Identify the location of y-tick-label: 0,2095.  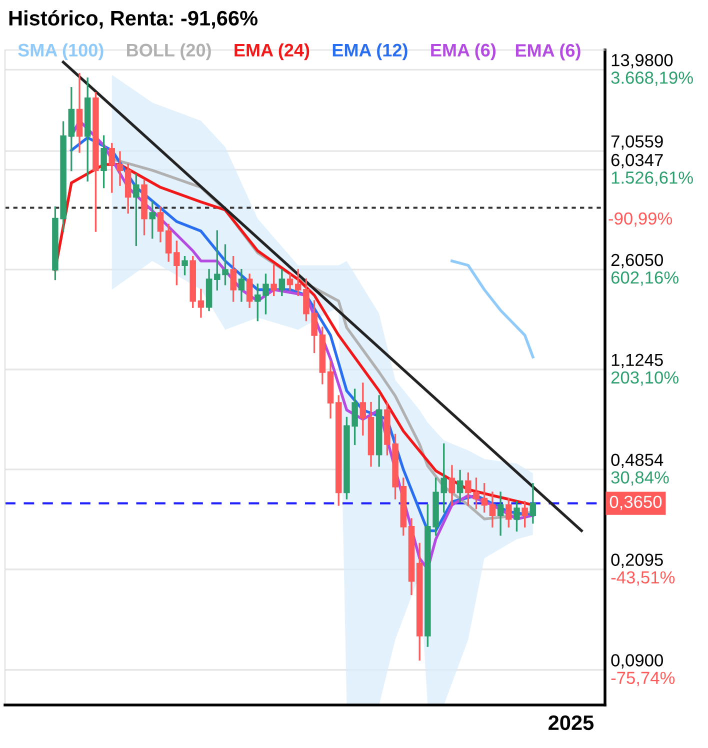
(637, 561).